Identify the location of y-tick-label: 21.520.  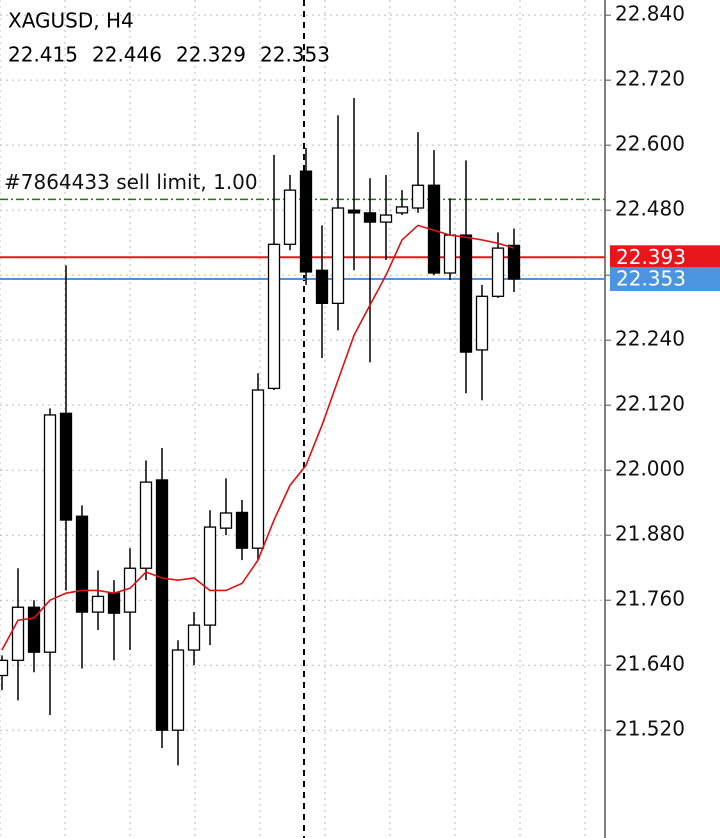
(650, 729).